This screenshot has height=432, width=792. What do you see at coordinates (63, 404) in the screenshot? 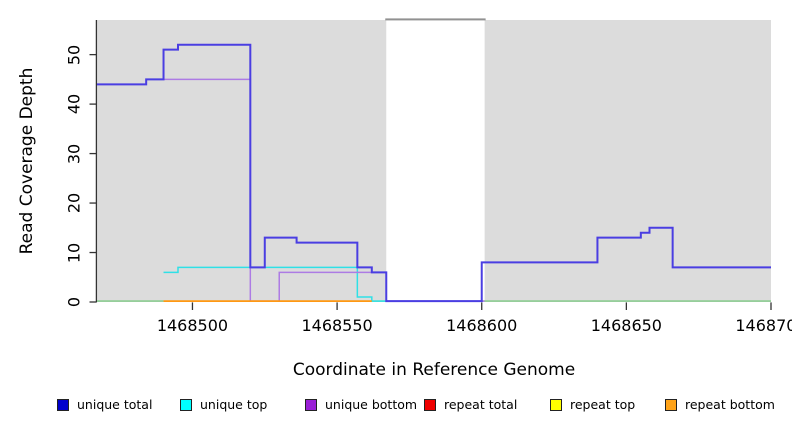
I see `unique-total-swatch-icon` at bounding box center [63, 404].